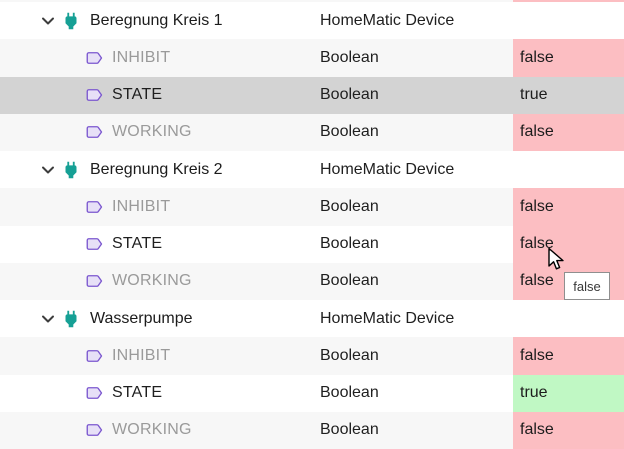 The width and height of the screenshot is (624, 449). I want to click on device-name-cell: Wasserpumpe, so click(160, 318).